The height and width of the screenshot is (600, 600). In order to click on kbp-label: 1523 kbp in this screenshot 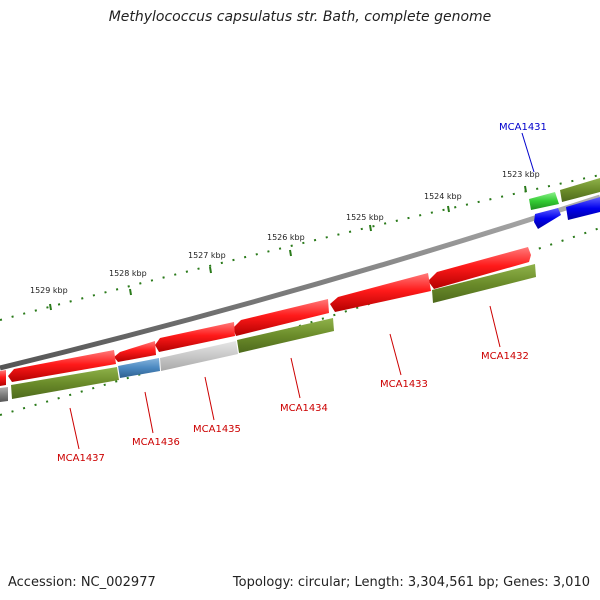, I will do `click(521, 174)`.